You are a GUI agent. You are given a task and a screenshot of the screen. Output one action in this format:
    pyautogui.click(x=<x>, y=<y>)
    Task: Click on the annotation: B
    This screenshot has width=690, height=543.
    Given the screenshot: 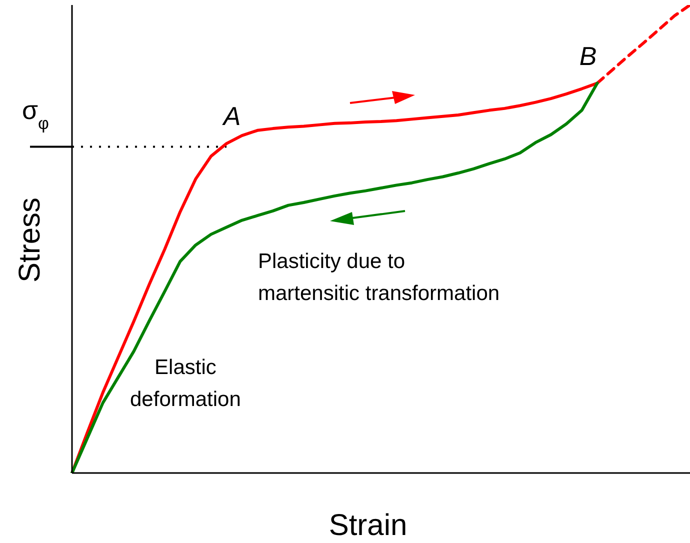 What is the action you would take?
    pyautogui.click(x=588, y=56)
    